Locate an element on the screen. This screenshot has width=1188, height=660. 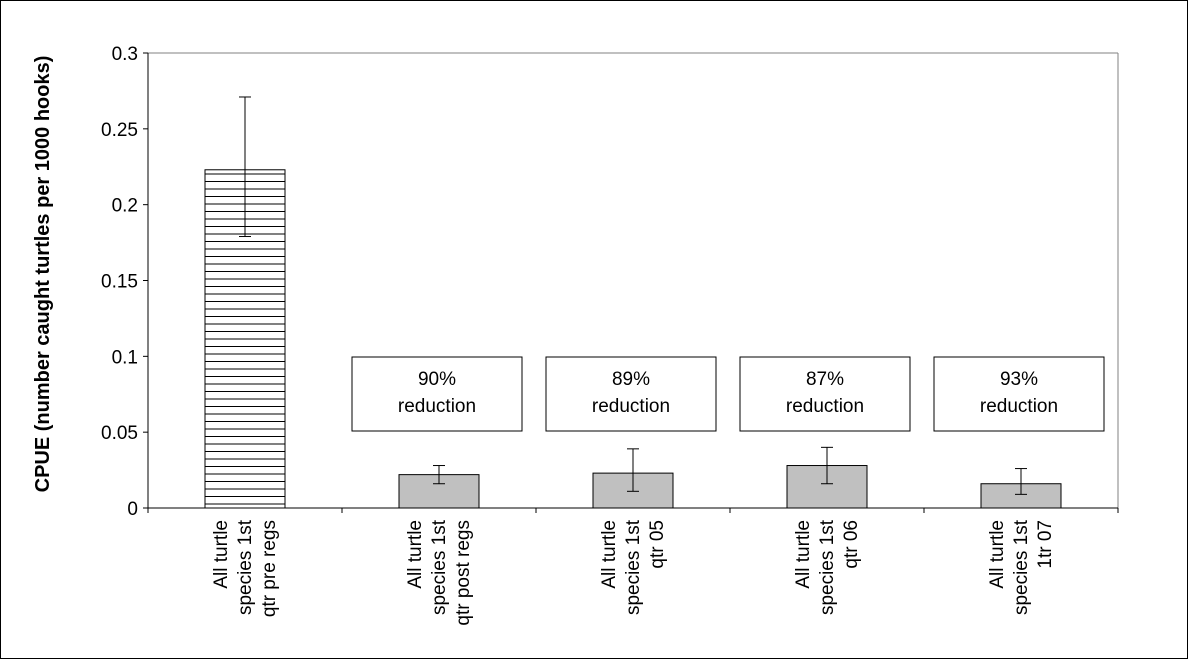
annotation-text-2-1: reduction is located at coordinates (825, 406).